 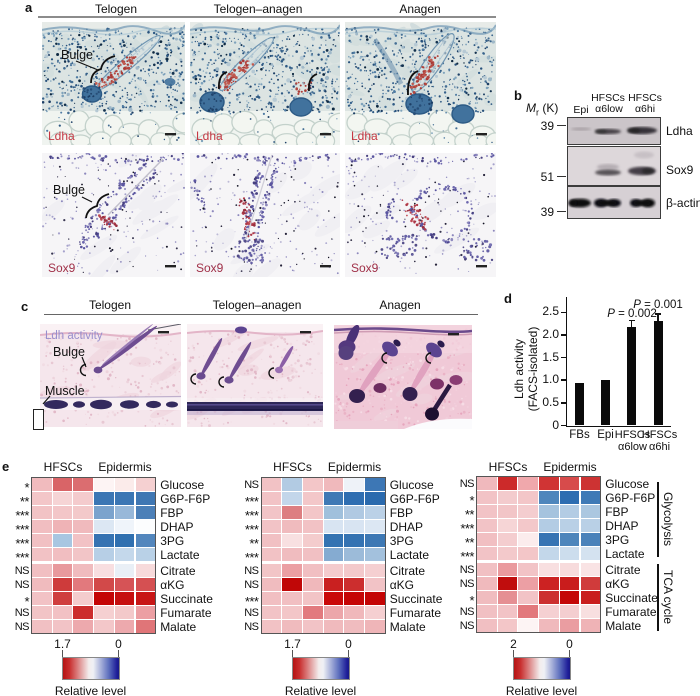 What do you see at coordinates (74, 336) in the screenshot?
I see `svg-text: Ldh activity` at bounding box center [74, 336].